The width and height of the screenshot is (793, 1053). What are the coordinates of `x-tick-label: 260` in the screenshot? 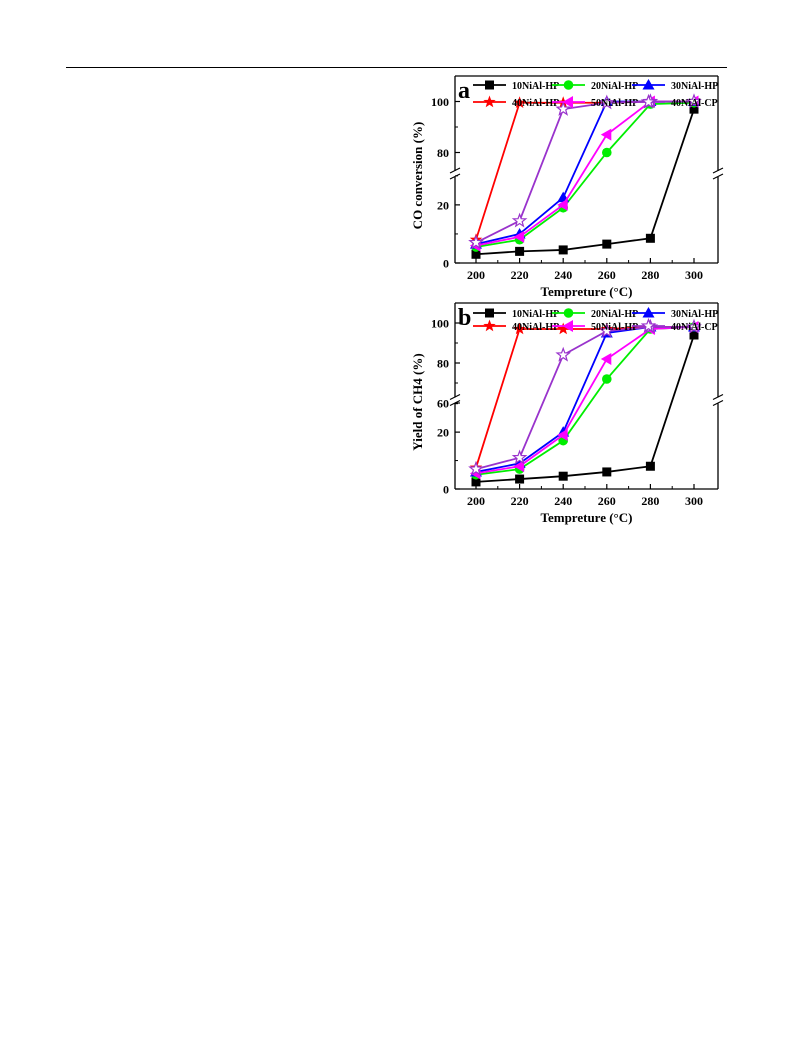 It's located at (607, 275).